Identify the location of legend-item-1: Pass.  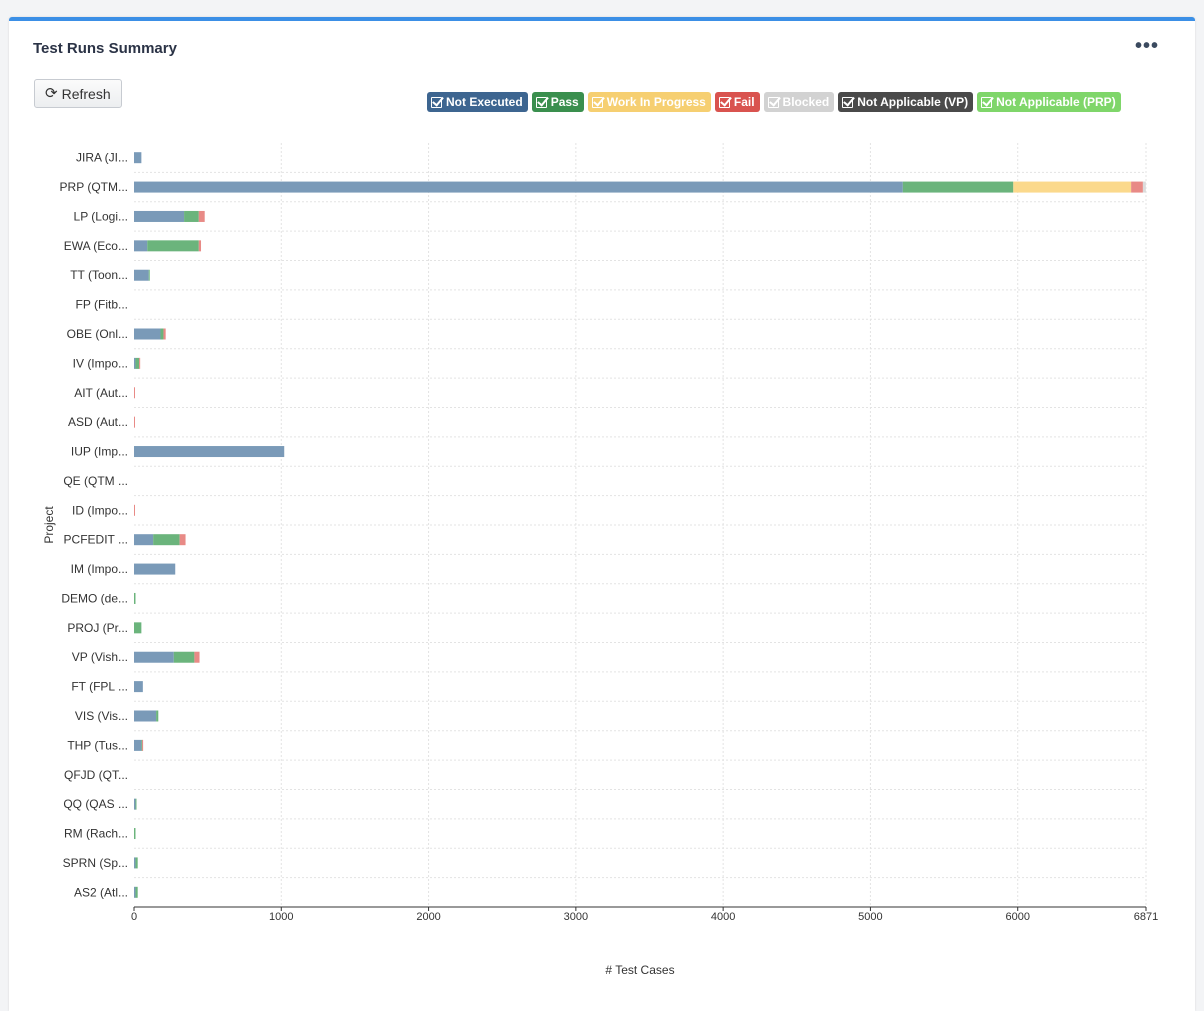
(557, 102).